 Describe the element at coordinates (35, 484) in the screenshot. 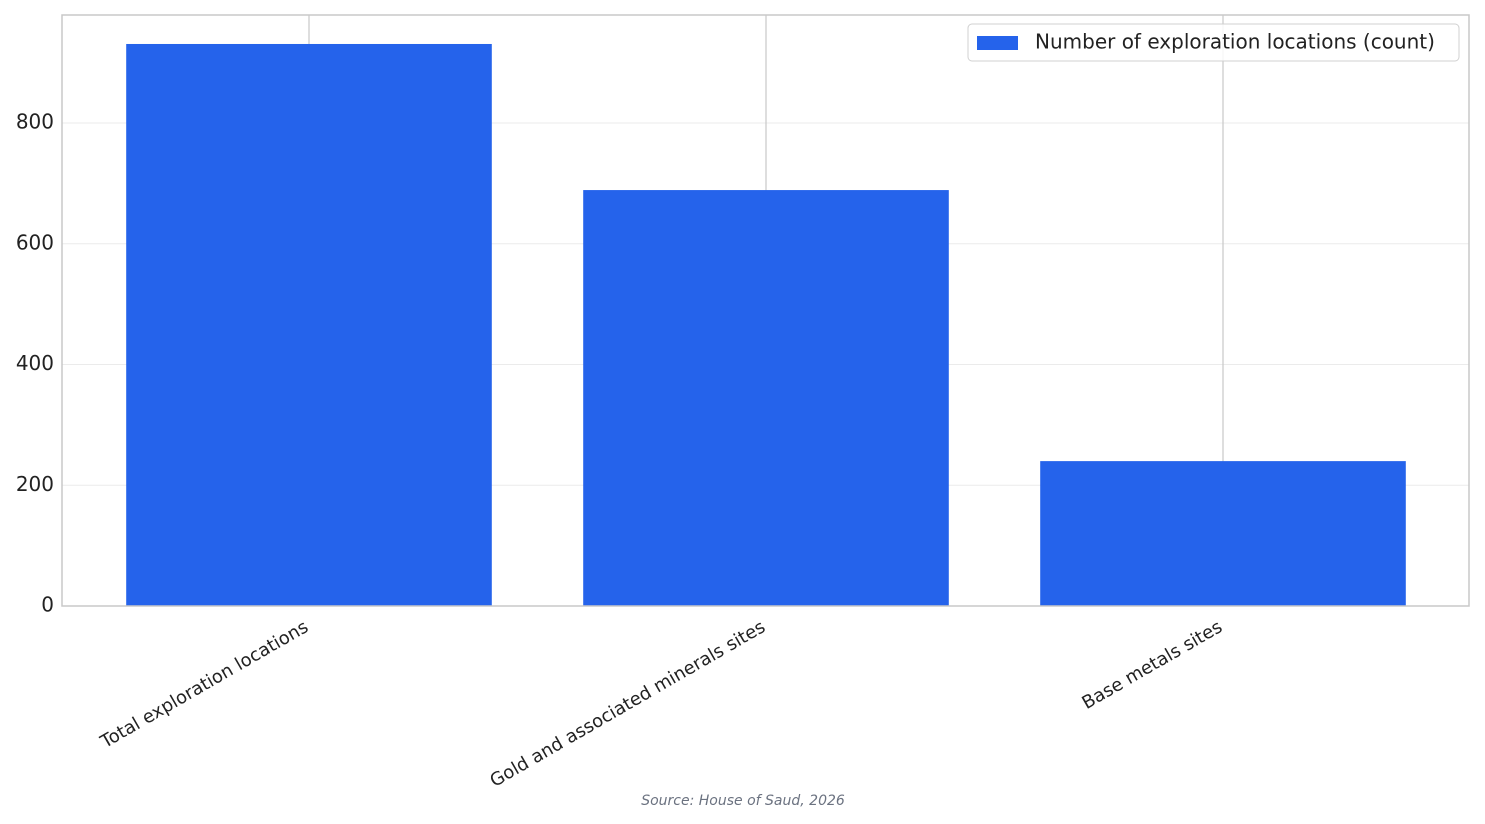

I see `y-tick-label: 200` at that location.